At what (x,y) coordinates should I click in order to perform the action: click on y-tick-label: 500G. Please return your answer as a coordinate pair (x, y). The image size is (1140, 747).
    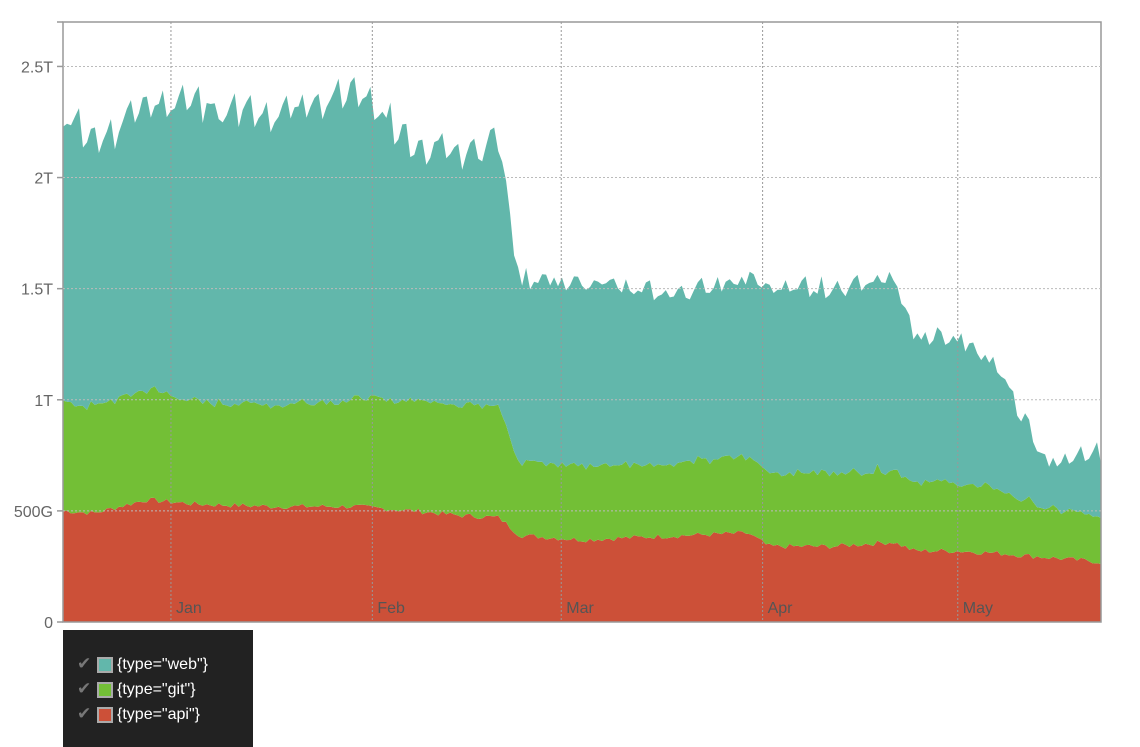
    Looking at the image, I should click on (33, 512).